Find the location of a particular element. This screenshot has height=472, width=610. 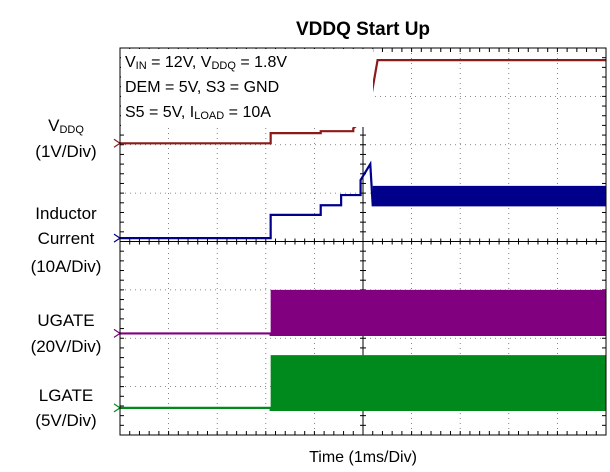

text-part: UGATE is located at coordinates (65, 320).